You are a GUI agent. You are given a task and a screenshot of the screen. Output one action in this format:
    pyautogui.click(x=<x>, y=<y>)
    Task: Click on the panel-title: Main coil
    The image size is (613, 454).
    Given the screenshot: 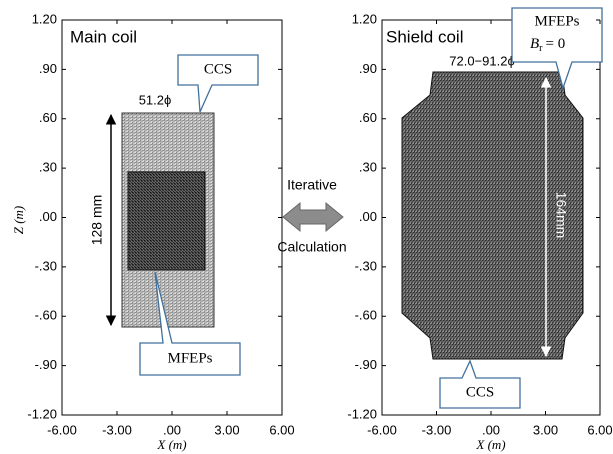 What is the action you would take?
    pyautogui.click(x=103, y=36)
    